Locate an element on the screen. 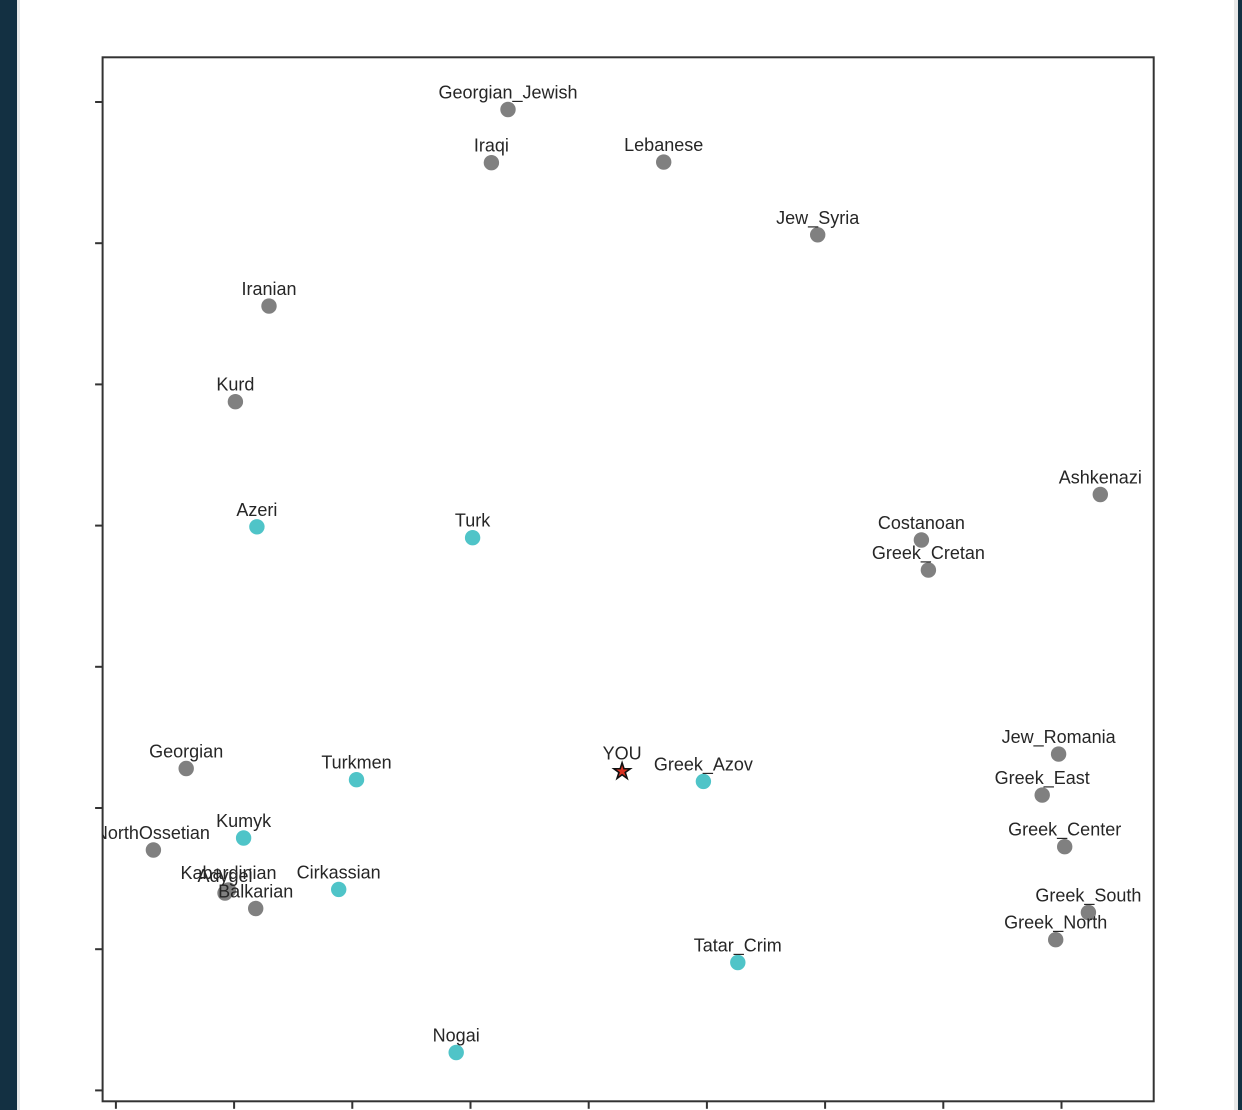 The image size is (1242, 1110). svg-text: Greek_East is located at coordinates (1042, 778).